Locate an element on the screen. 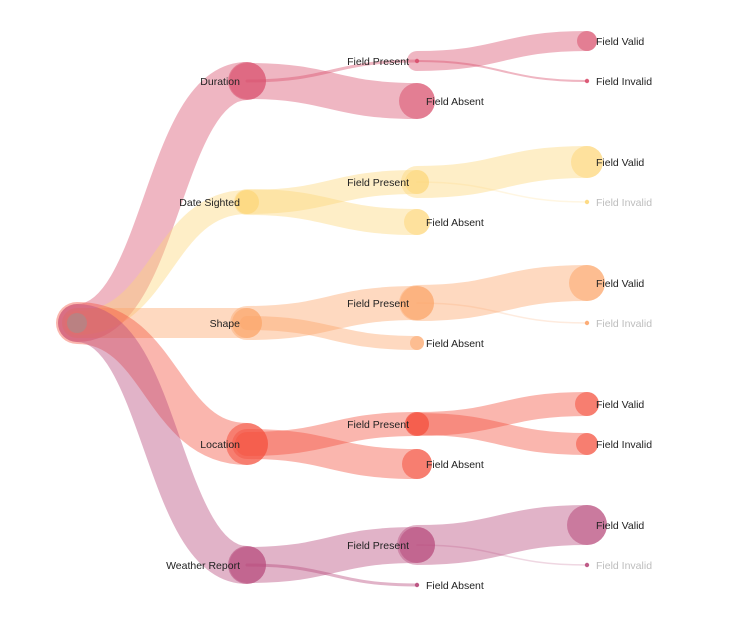 The height and width of the screenshot is (621, 743). link-duration-present is located at coordinates (332, 71).